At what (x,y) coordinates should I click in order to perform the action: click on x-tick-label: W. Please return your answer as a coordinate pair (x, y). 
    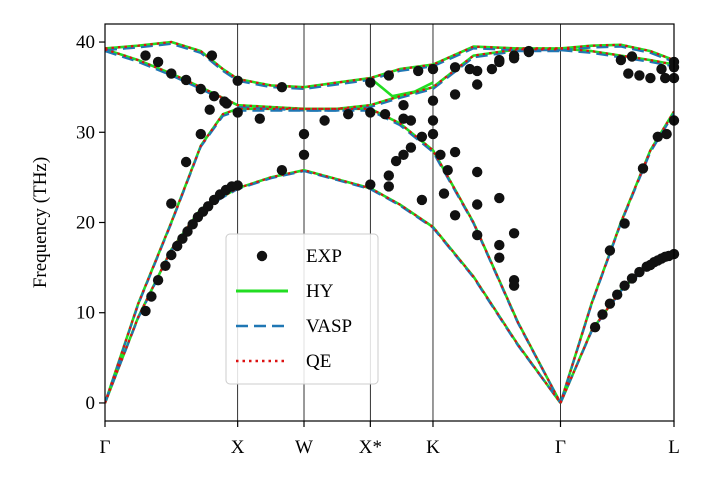
    Looking at the image, I should click on (304, 447).